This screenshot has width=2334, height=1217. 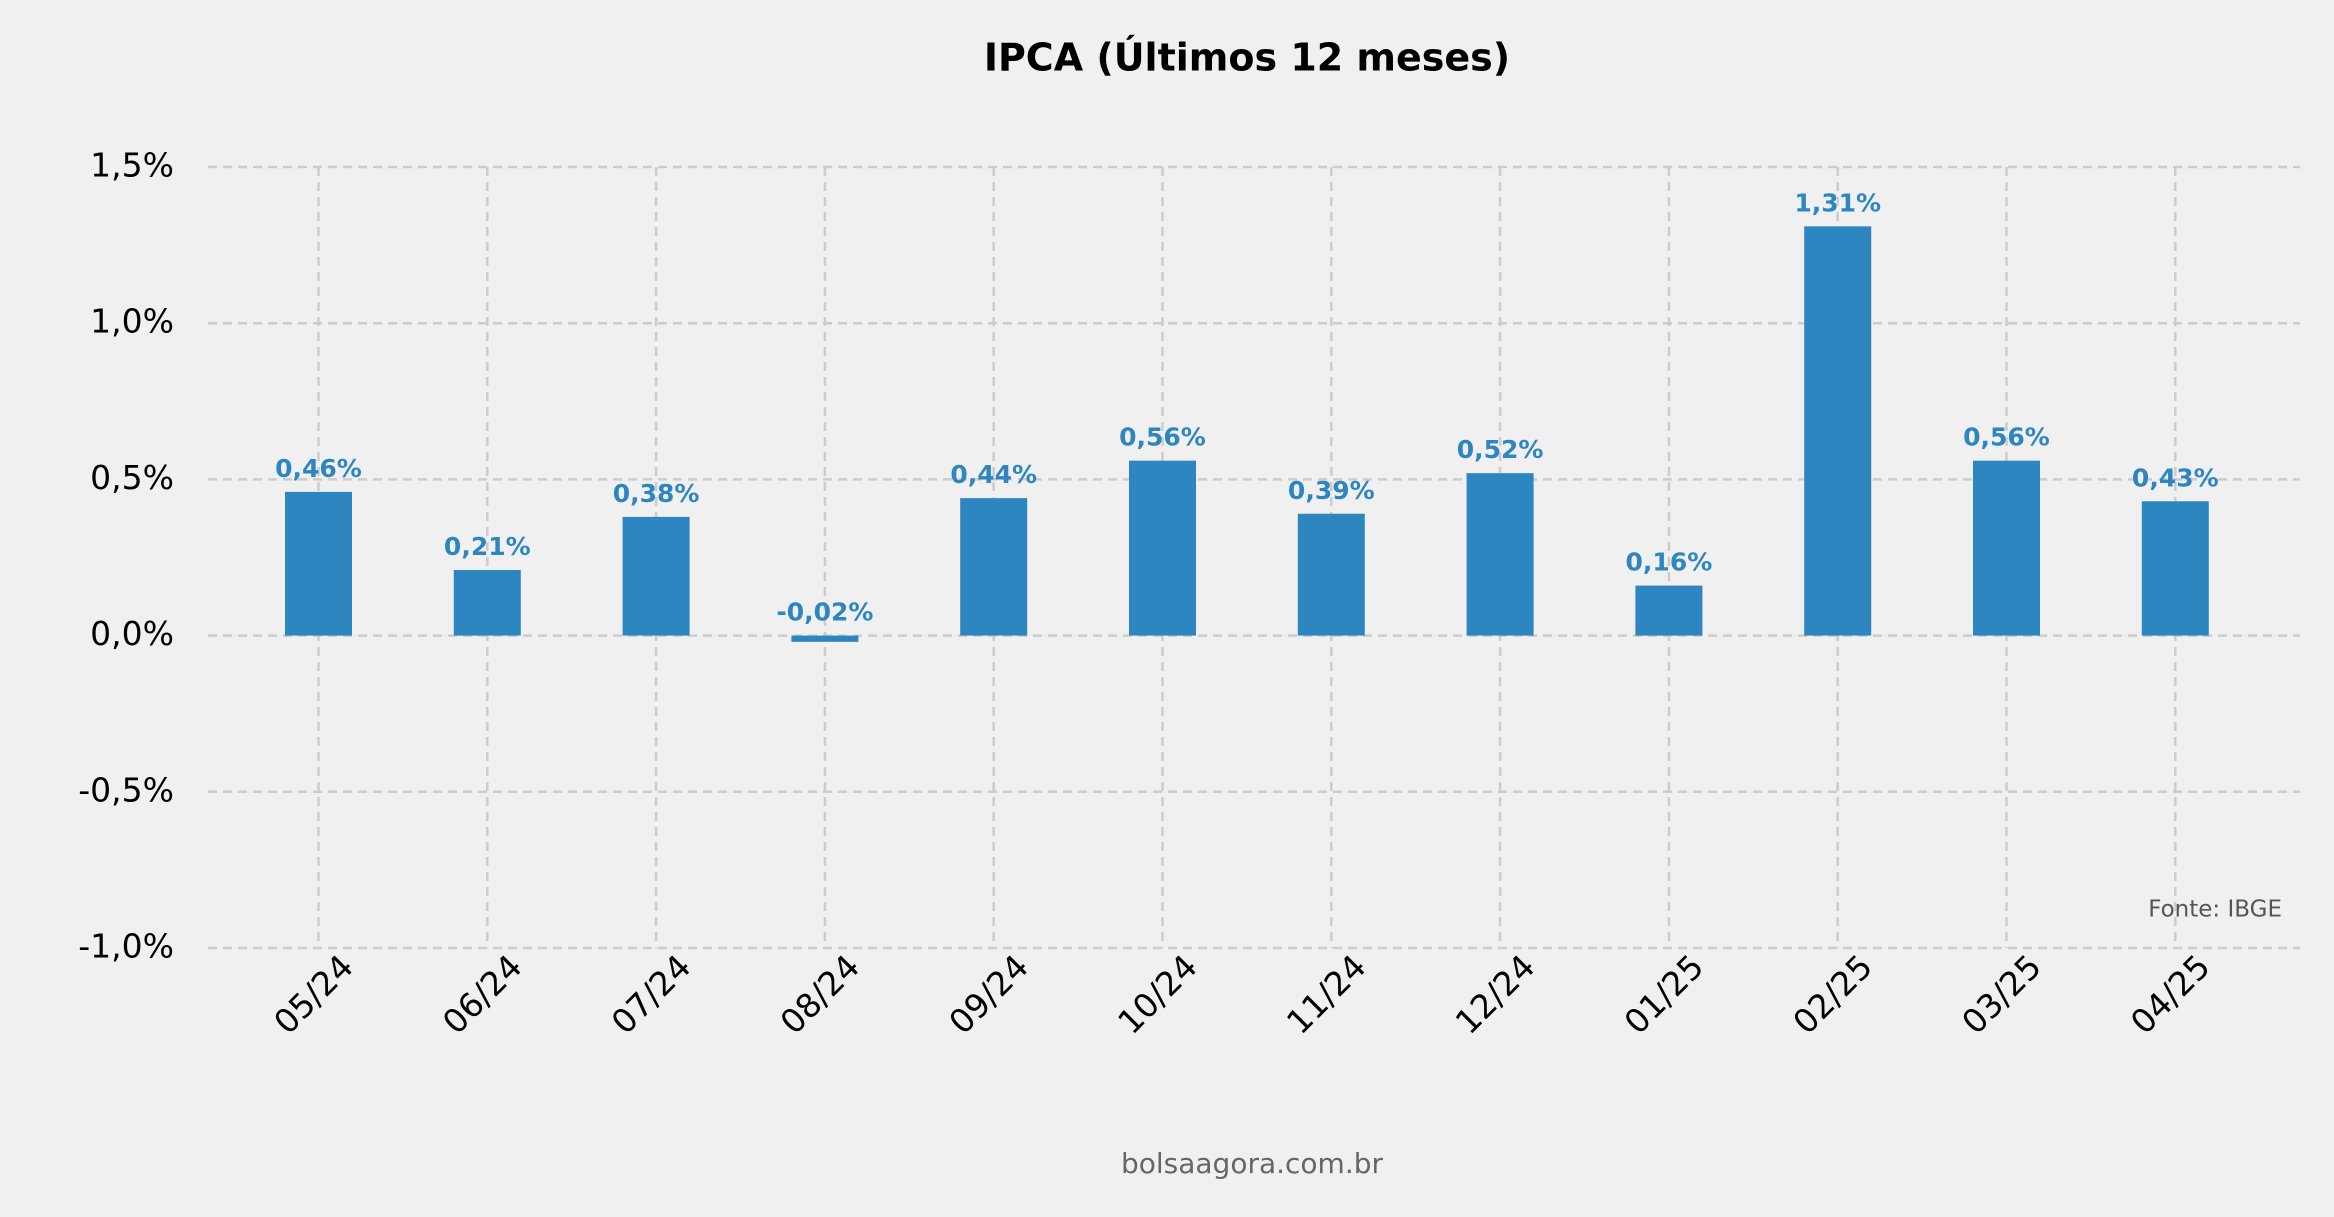 What do you see at coordinates (1500, 449) in the screenshot?
I see `data-label: 0,52%` at bounding box center [1500, 449].